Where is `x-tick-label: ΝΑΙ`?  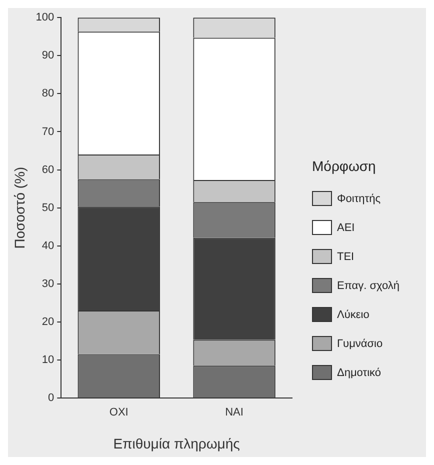
x-tick-label: ΝΑΙ is located at coordinates (234, 412).